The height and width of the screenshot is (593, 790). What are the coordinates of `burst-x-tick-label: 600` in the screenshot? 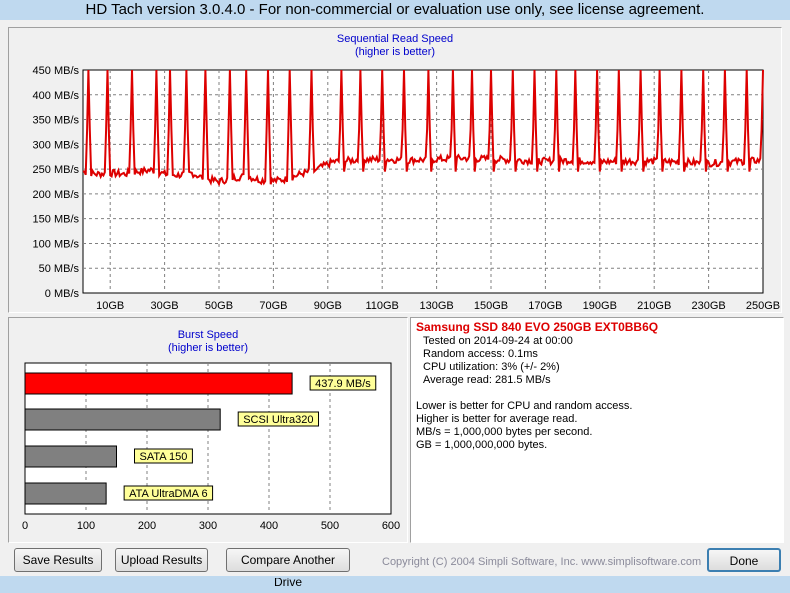 It's located at (391, 526).